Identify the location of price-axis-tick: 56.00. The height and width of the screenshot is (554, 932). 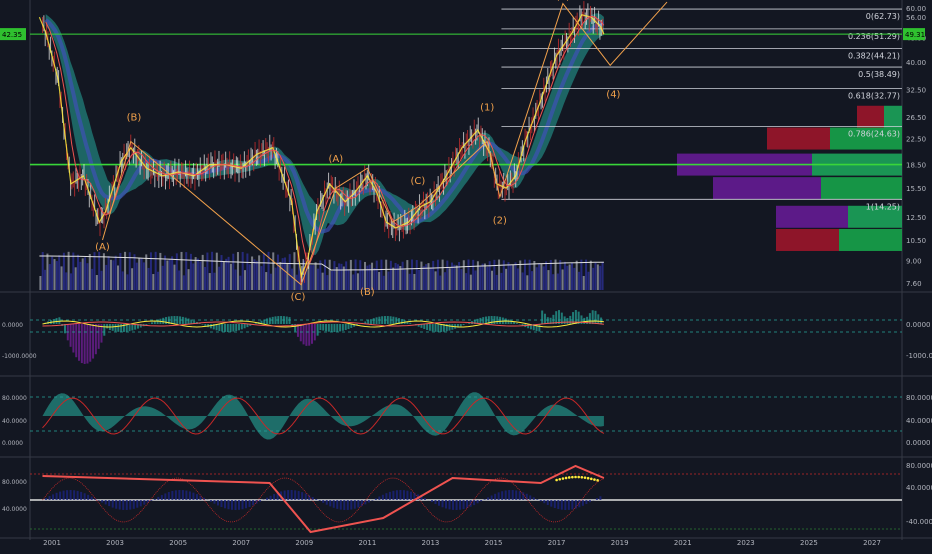
(916, 18).